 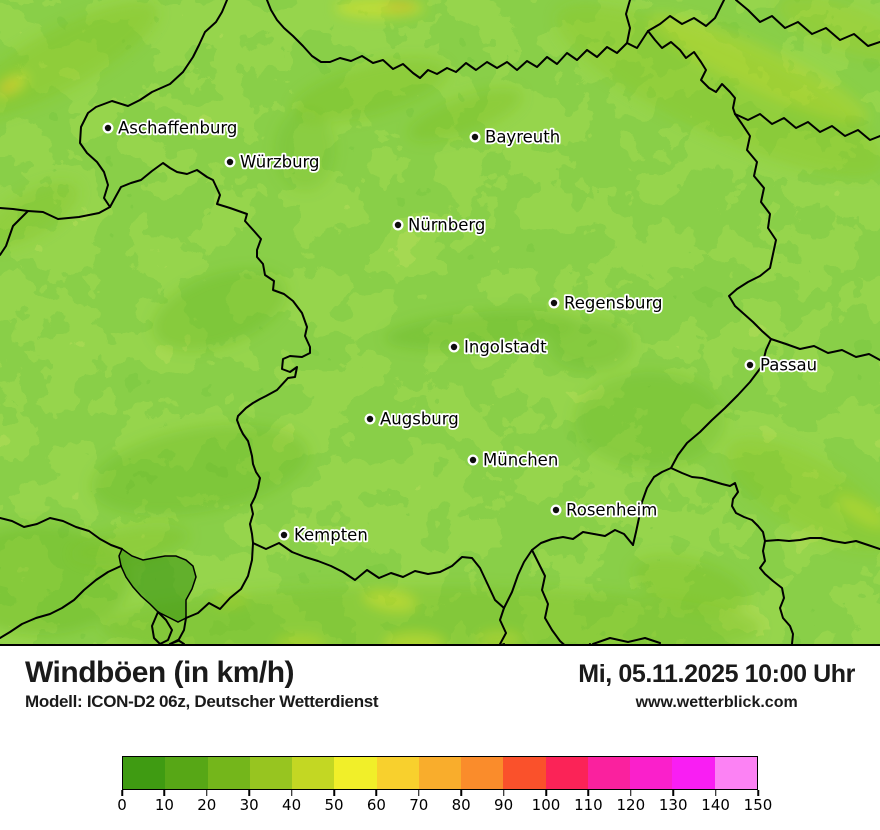 I want to click on city-label: Ingolstadt, so click(x=505, y=347).